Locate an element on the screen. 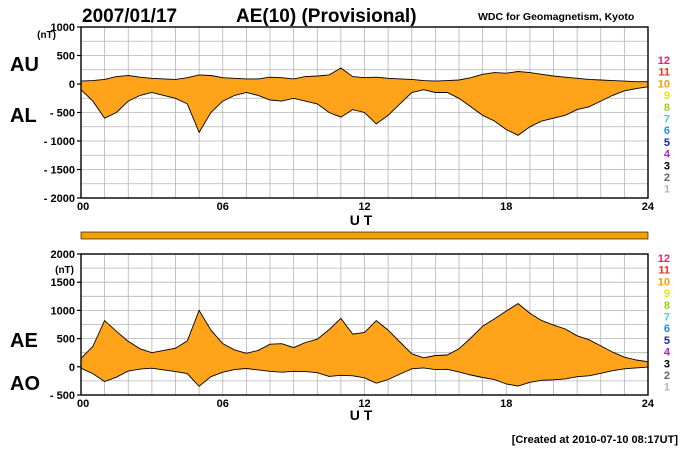 This screenshot has width=700, height=450. ae-ao-y-tick-labels: 2000 1500 1000 500 0 - 500 is located at coordinates (62, 325).